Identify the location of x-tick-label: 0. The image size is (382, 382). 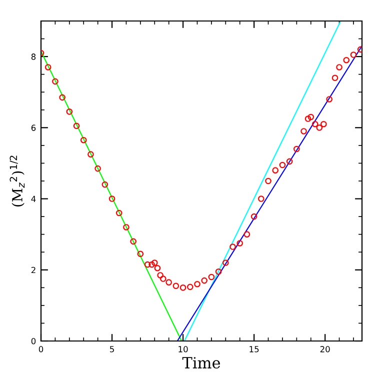
(41, 349).